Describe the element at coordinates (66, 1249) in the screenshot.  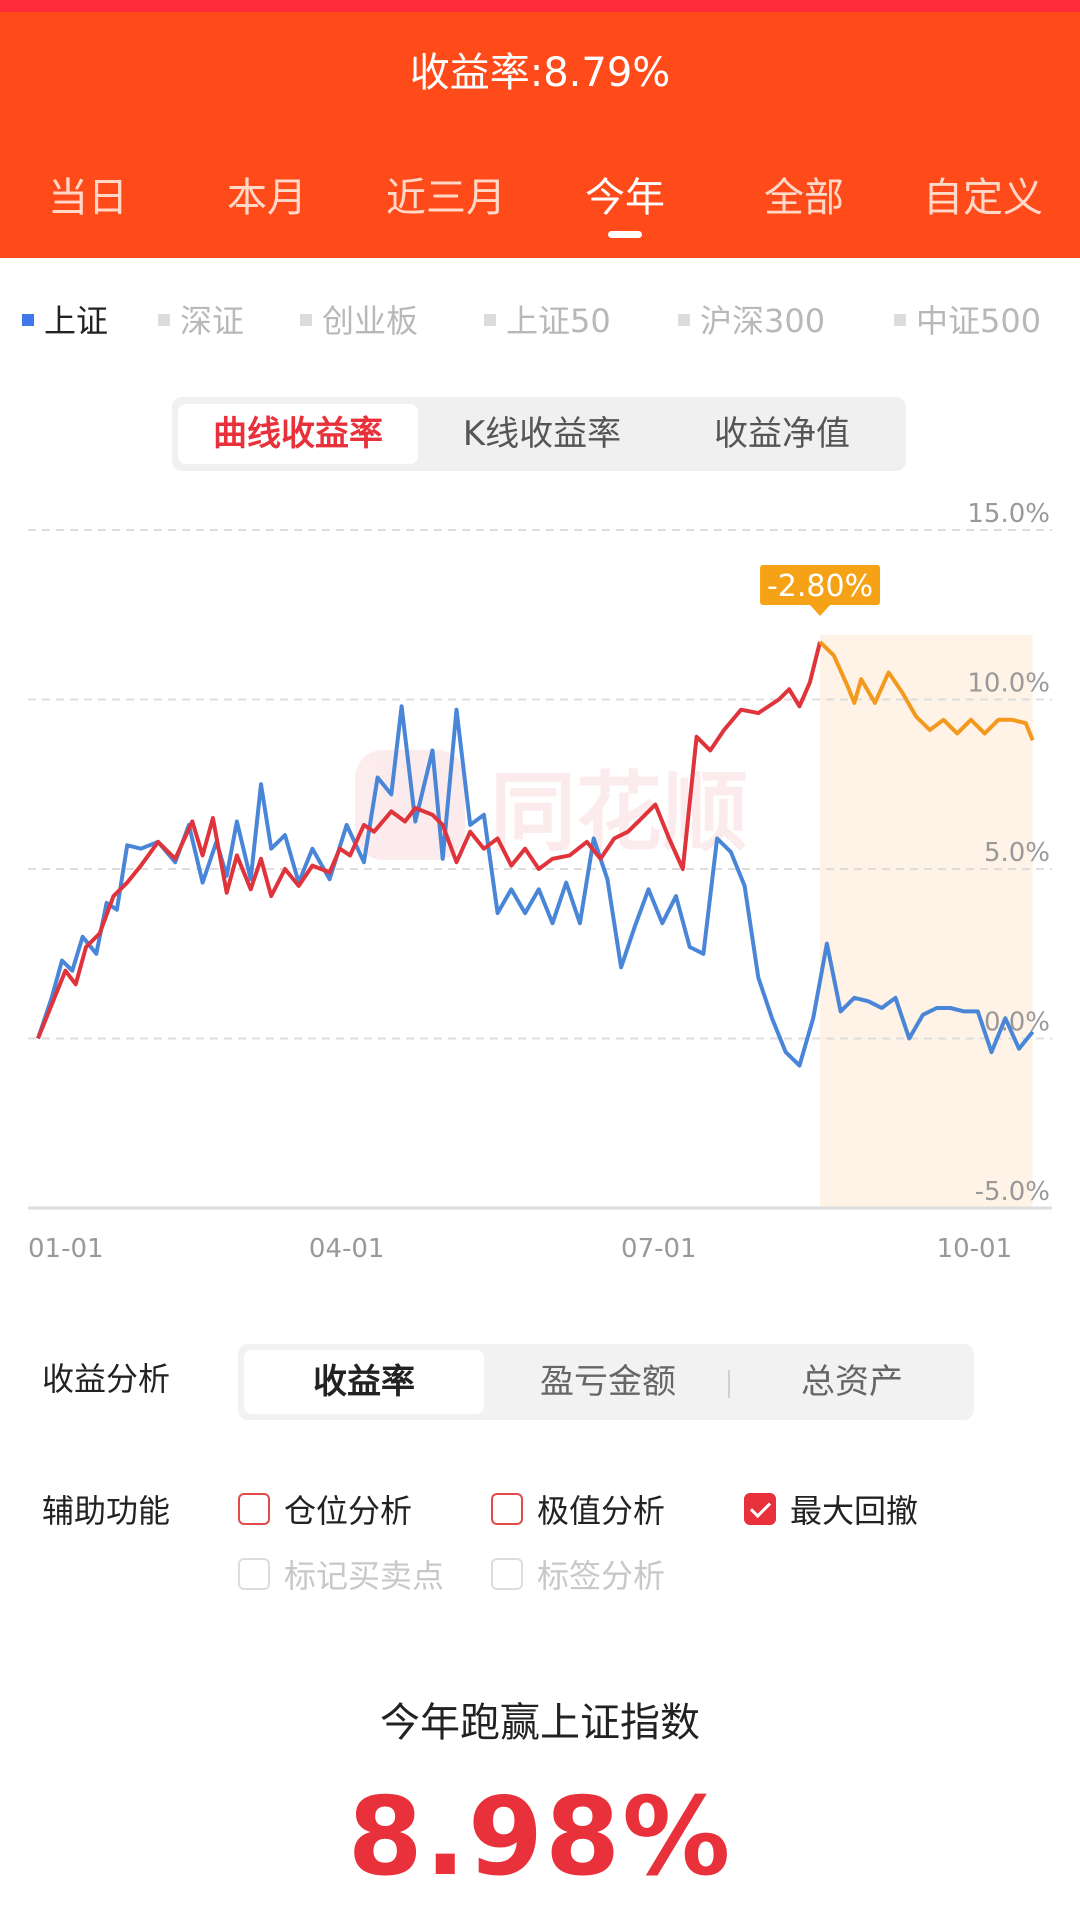
I see `x-tick-label: 01-01` at that location.